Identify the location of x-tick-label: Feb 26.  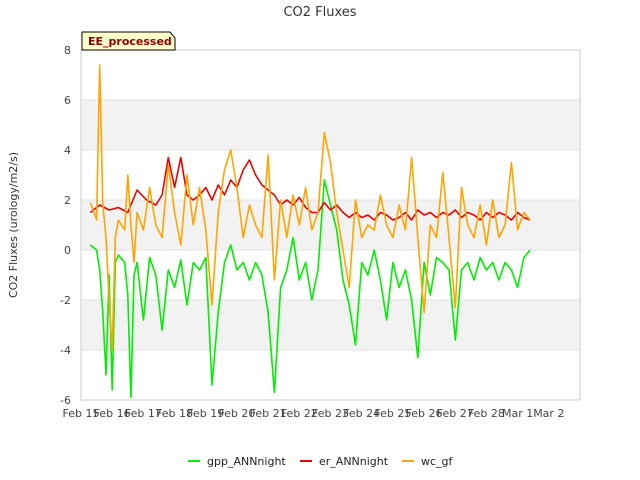
(424, 413).